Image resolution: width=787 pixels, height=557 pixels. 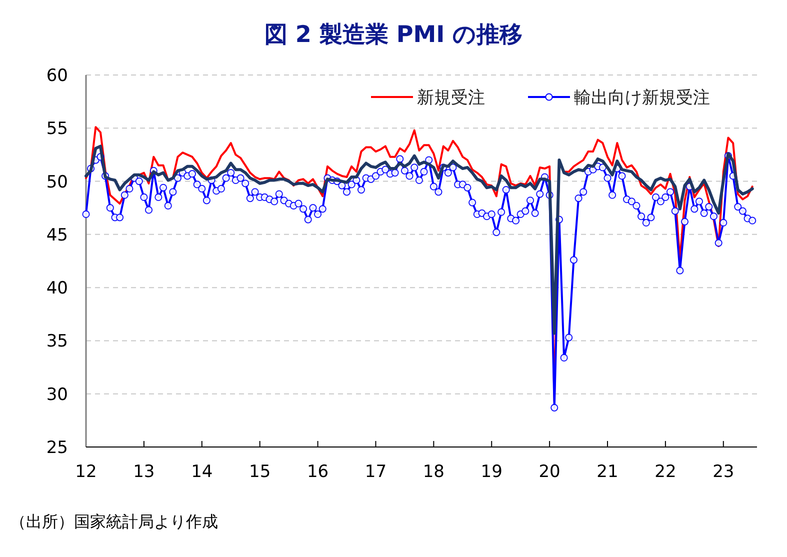 What do you see at coordinates (607, 472) in the screenshot?
I see `x-tick-label: 21` at bounding box center [607, 472].